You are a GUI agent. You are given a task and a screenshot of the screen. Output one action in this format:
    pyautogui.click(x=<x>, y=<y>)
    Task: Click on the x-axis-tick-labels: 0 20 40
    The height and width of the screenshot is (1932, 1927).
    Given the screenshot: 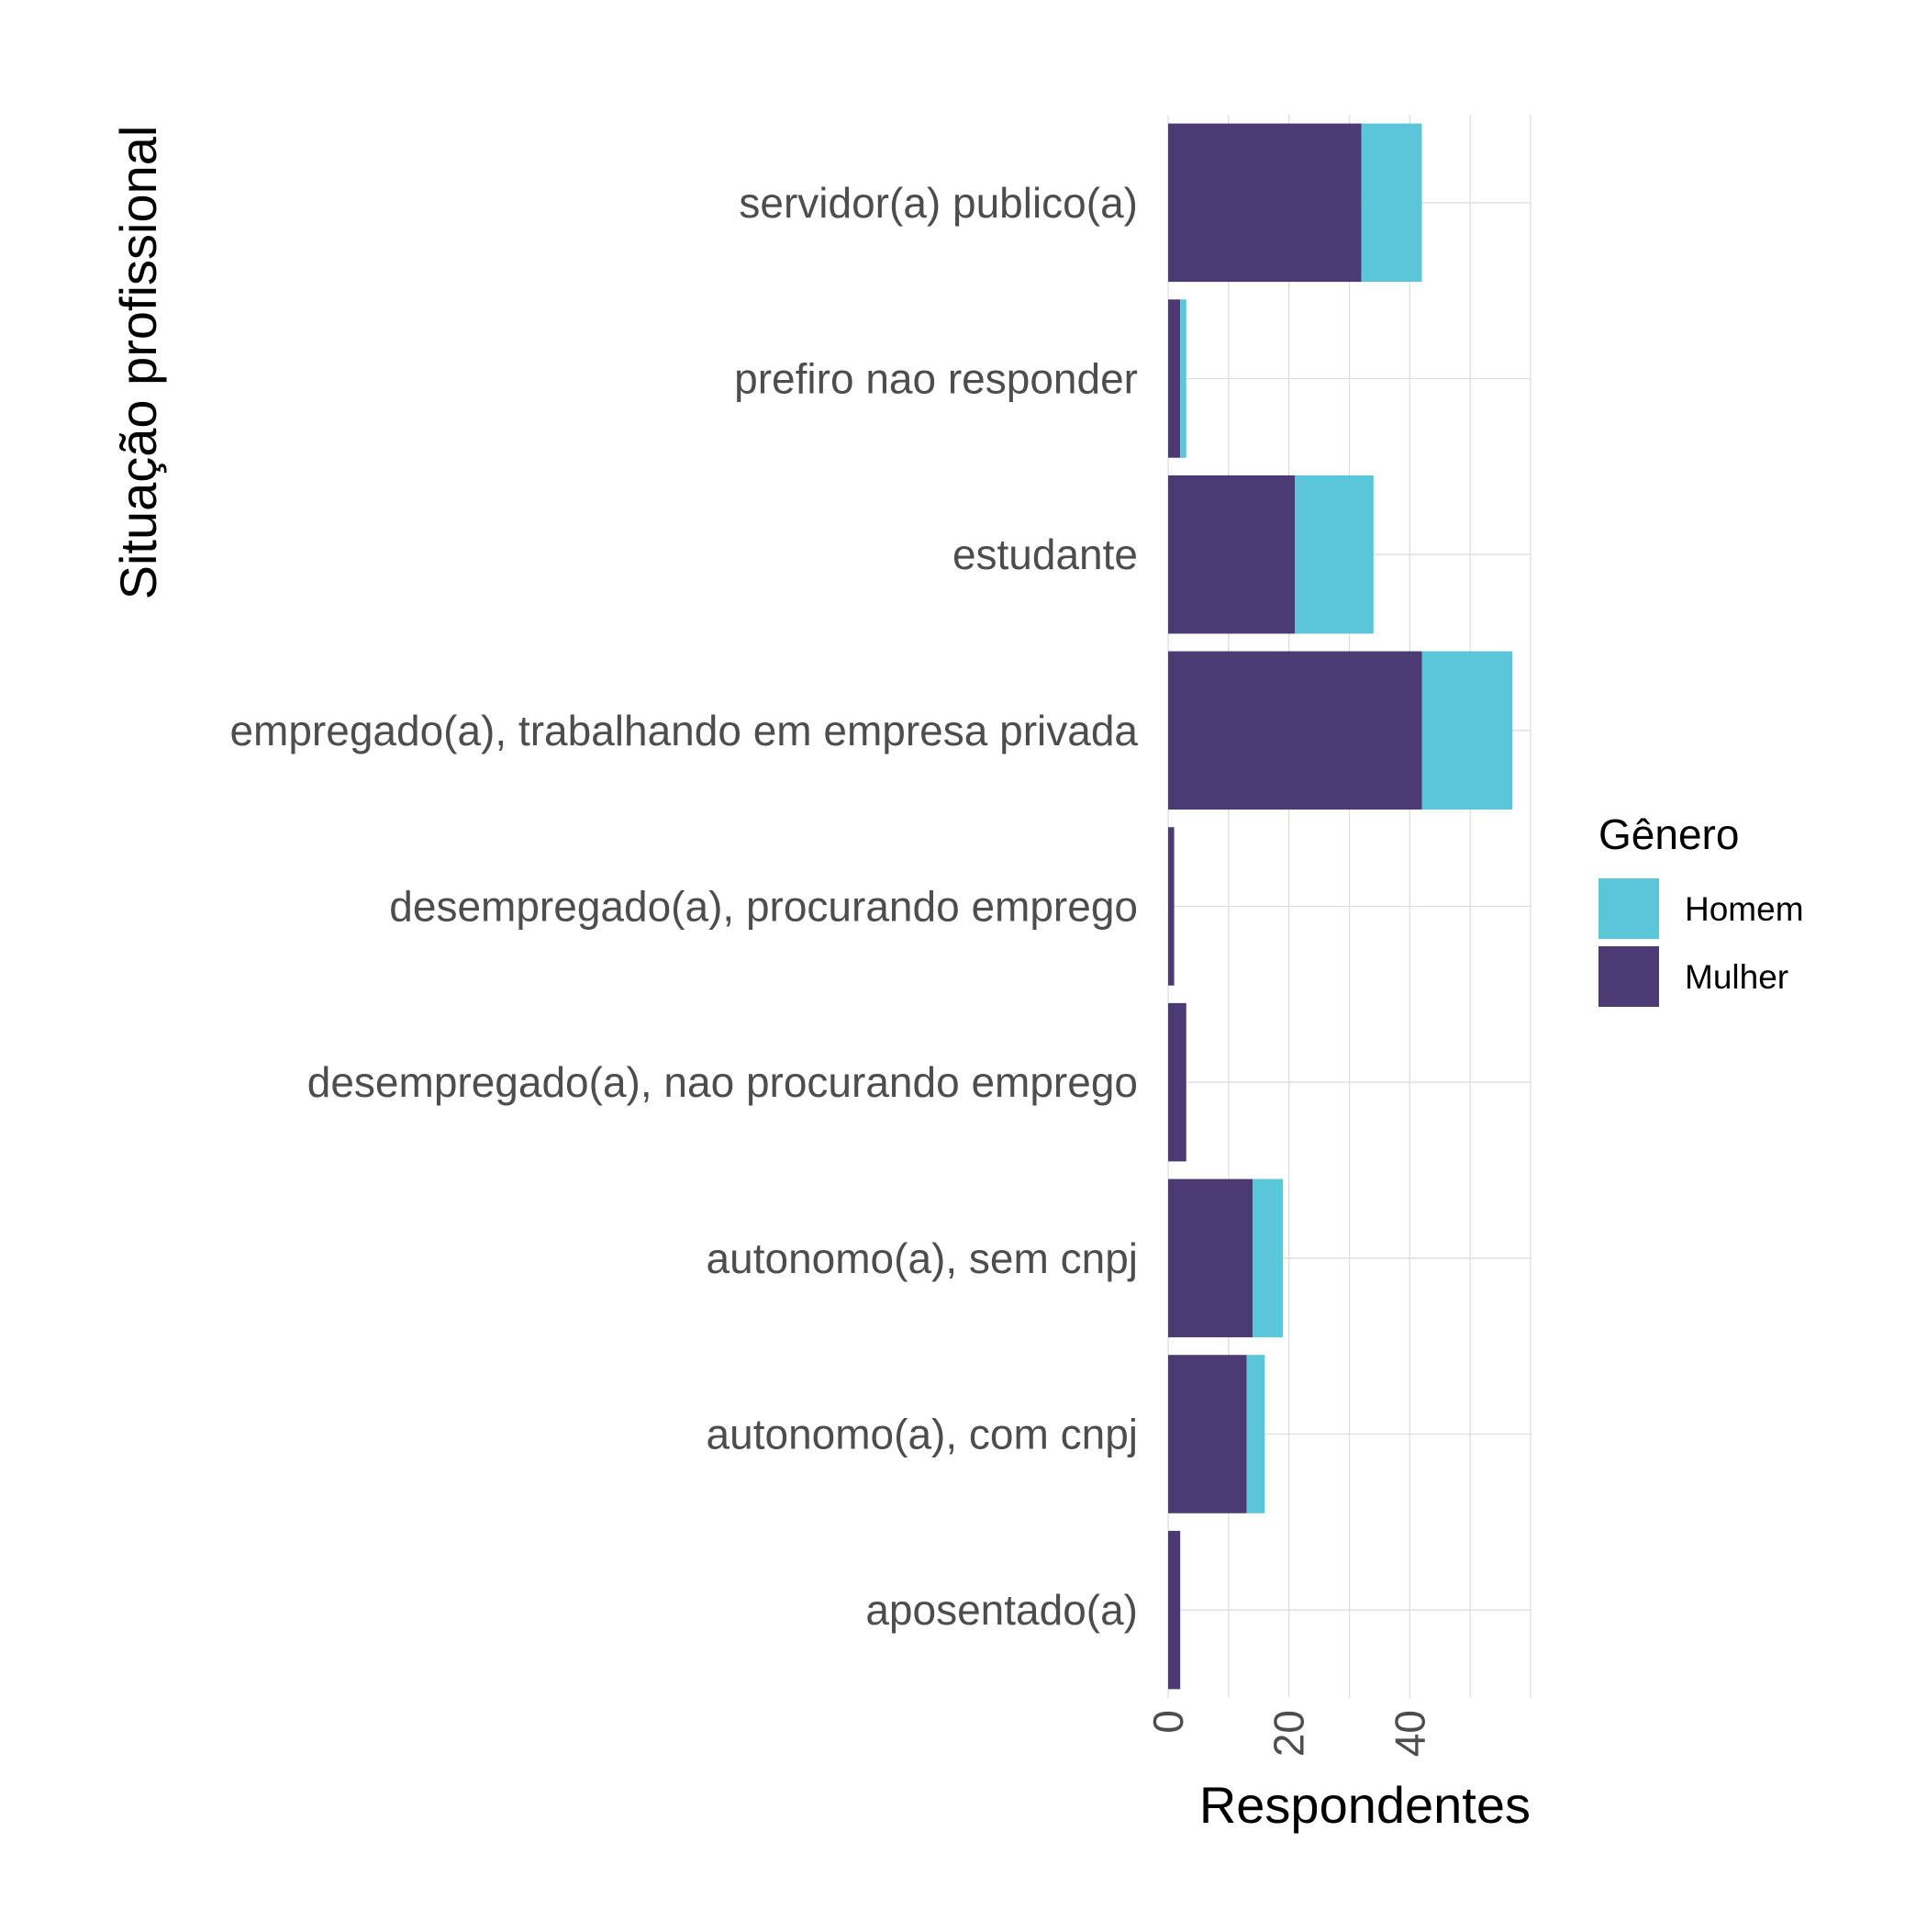 What is the action you would take?
    pyautogui.click(x=1288, y=1733)
    